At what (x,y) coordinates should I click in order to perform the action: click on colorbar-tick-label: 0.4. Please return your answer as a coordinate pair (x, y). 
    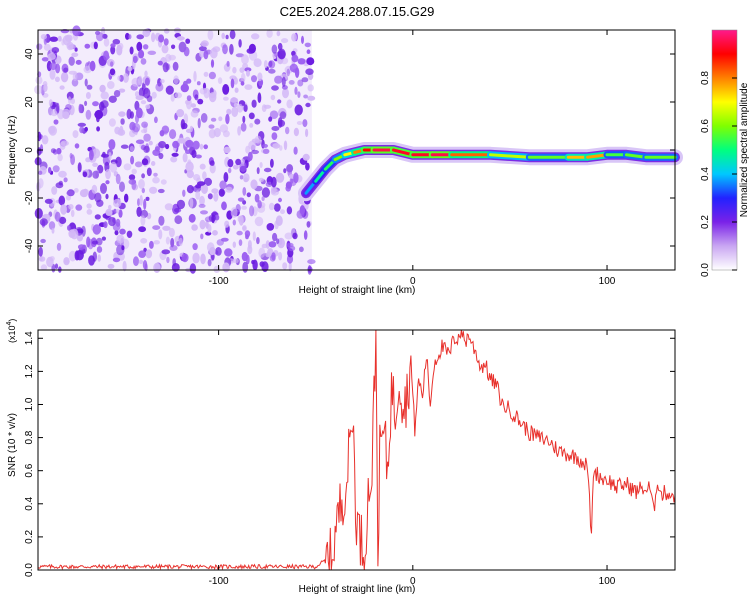
    Looking at the image, I should click on (705, 174).